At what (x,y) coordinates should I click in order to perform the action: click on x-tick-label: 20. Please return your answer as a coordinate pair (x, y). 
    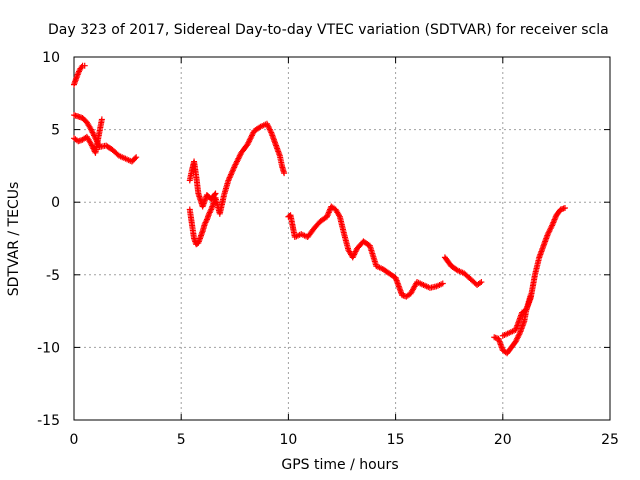
    Looking at the image, I should click on (503, 440).